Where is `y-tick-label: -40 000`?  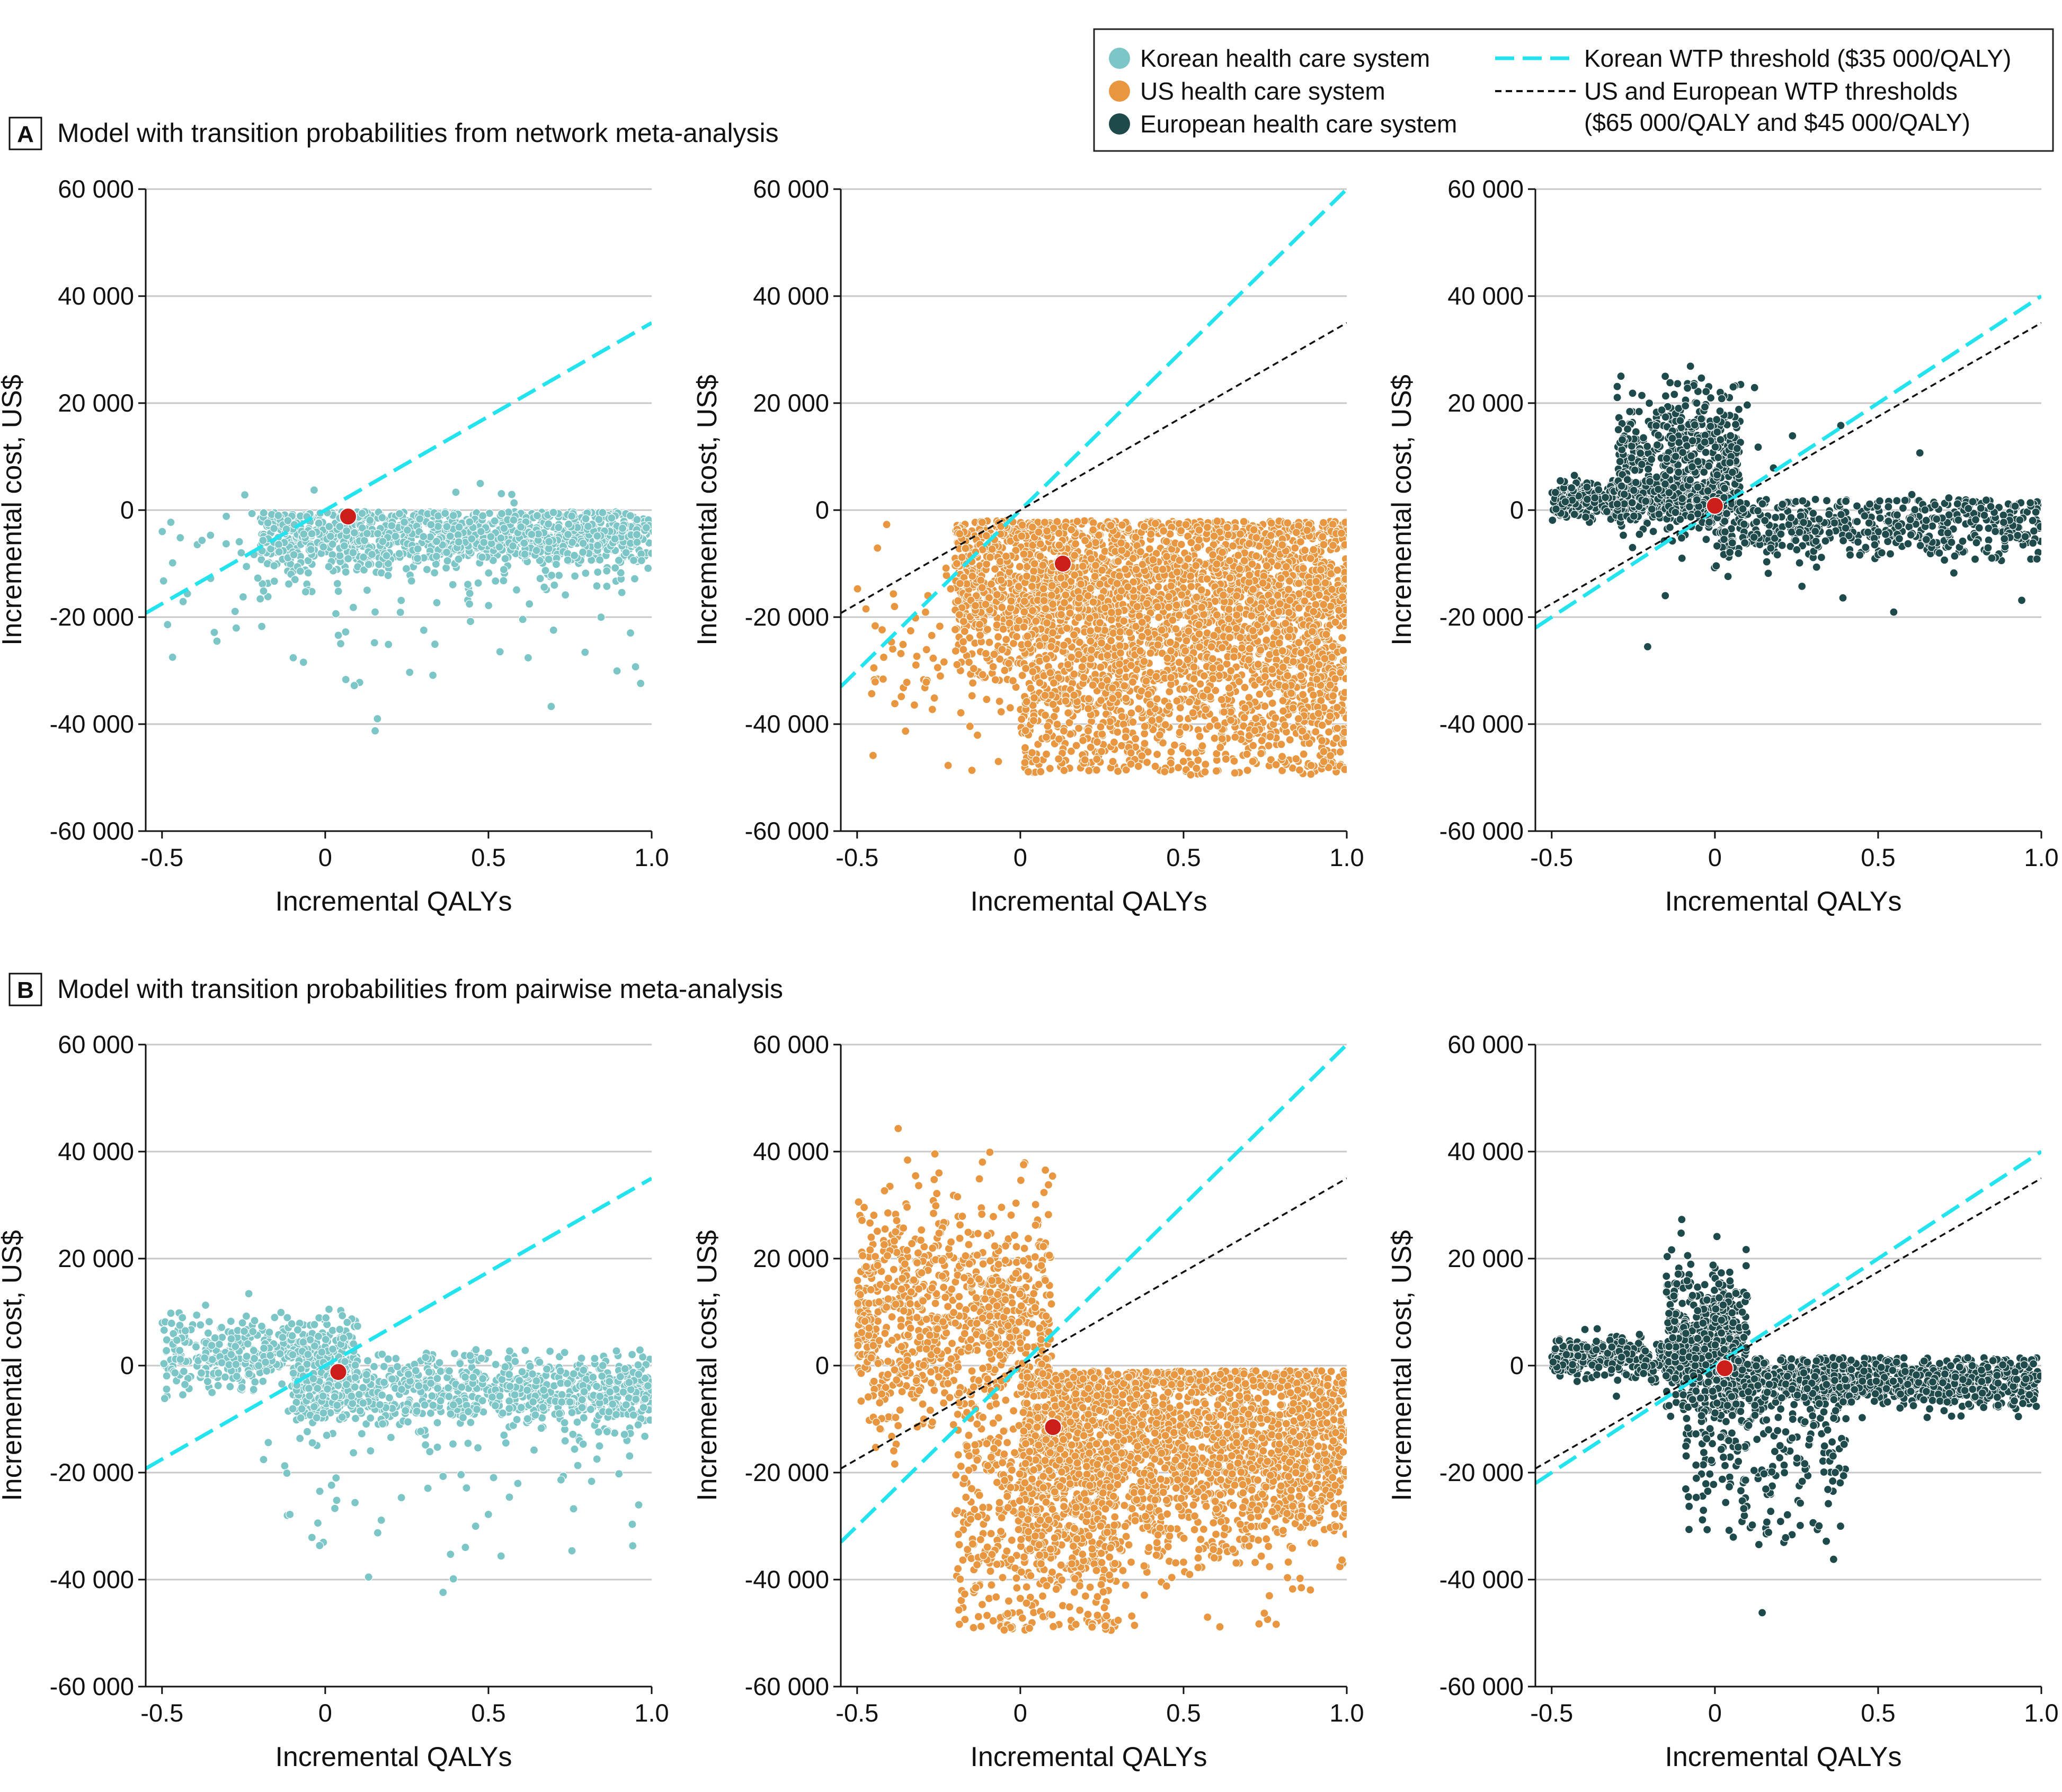
y-tick-label: -40 000 is located at coordinates (92, 724).